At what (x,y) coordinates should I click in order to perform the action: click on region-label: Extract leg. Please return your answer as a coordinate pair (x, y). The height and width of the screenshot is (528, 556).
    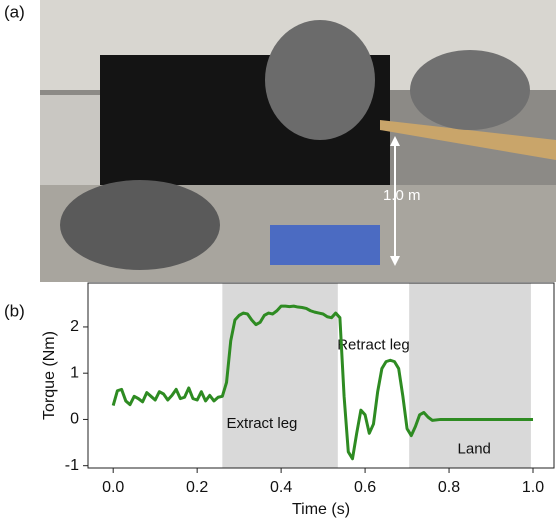
    Looking at the image, I should click on (262, 423).